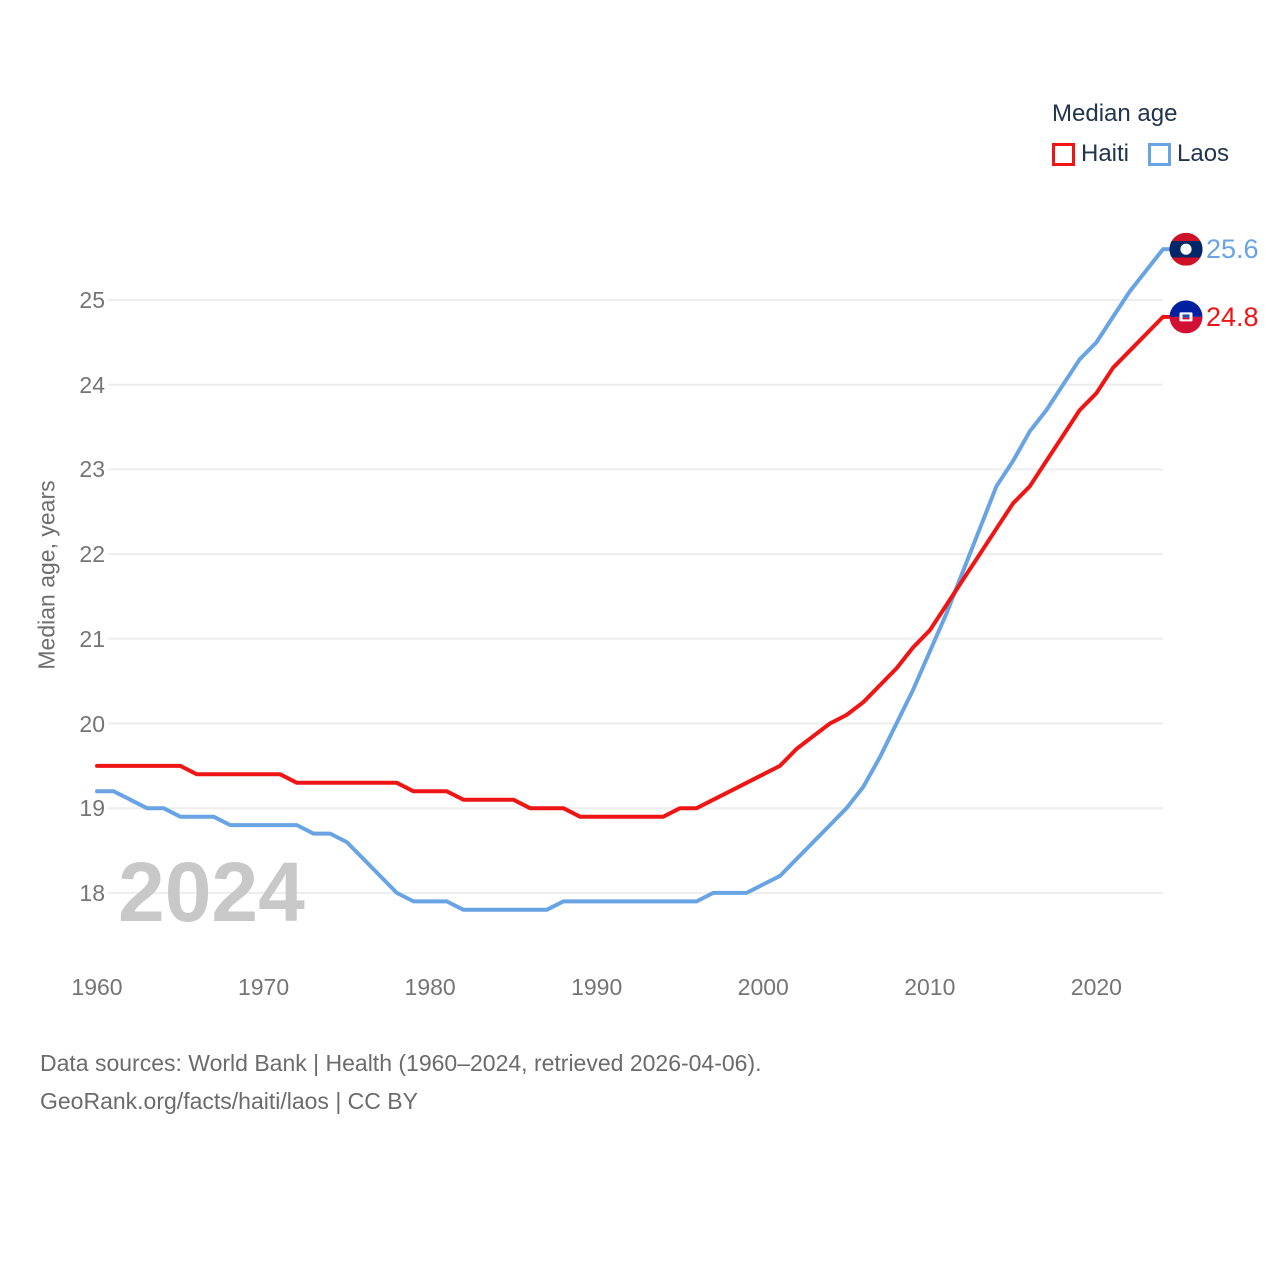 The height and width of the screenshot is (1280, 1280). I want to click on legend-items: Haiti Laos, so click(1140, 154).